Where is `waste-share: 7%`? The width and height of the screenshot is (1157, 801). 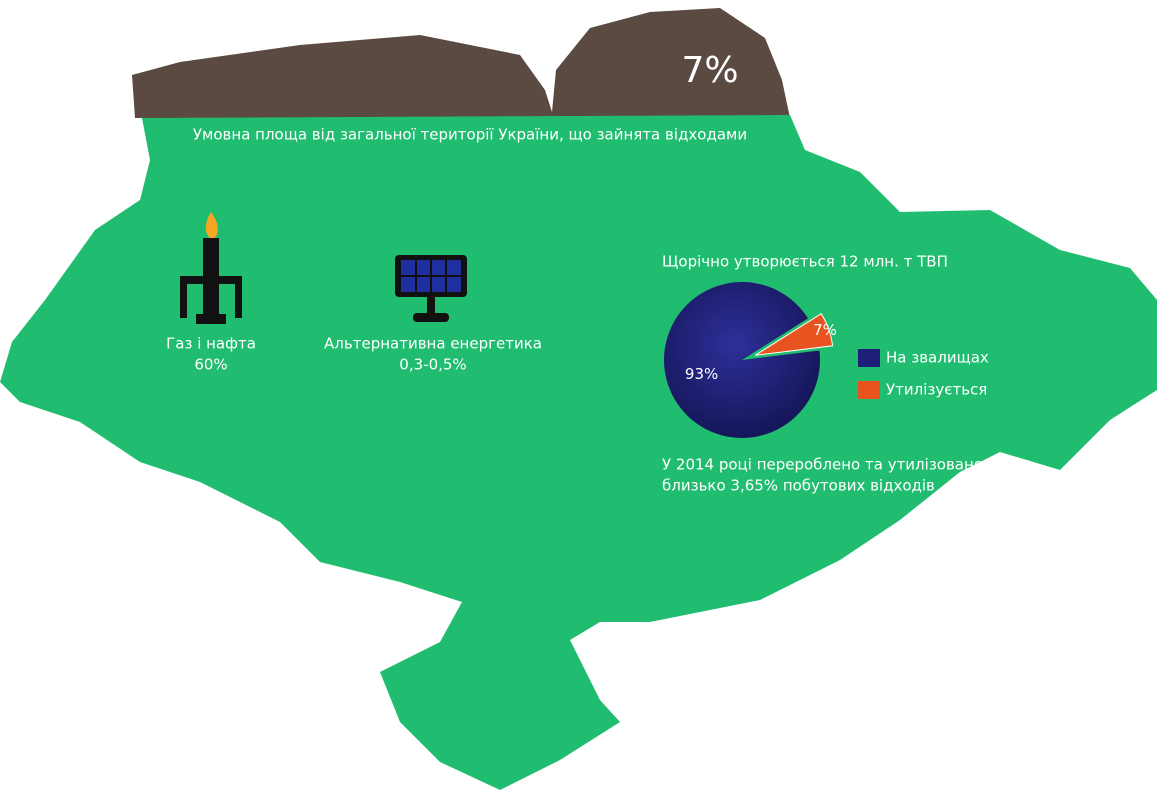
waste-share: 7% is located at coordinates (709, 70).